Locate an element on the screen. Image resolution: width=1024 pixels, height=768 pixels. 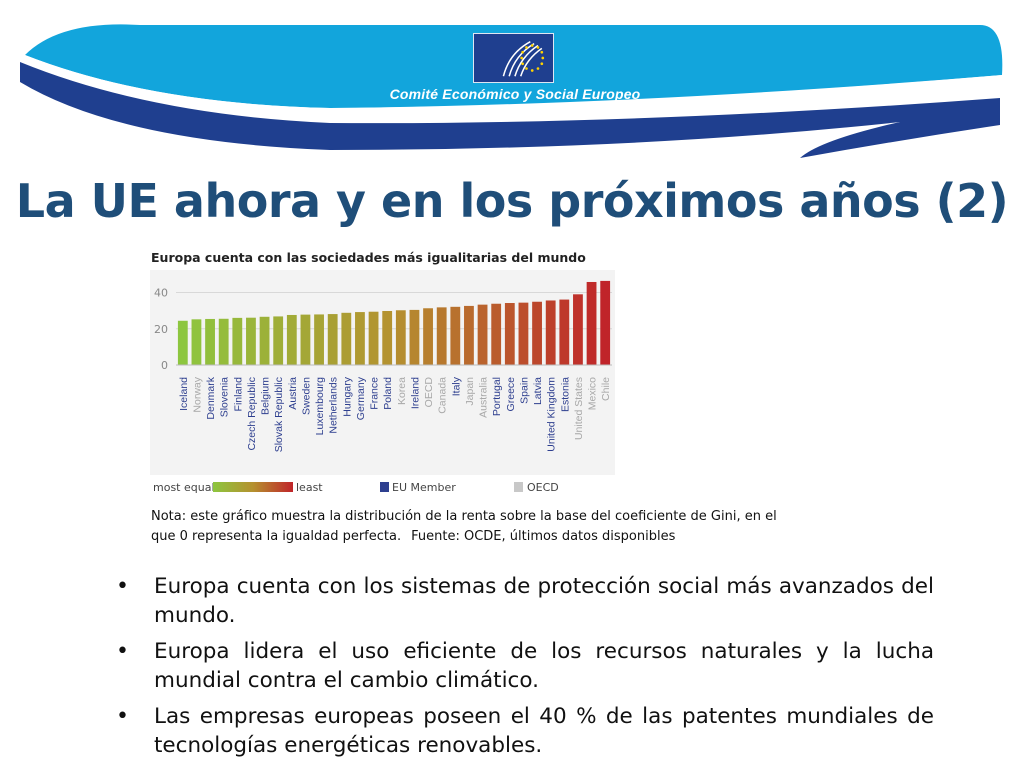
bar-ireland is located at coordinates (414, 337).